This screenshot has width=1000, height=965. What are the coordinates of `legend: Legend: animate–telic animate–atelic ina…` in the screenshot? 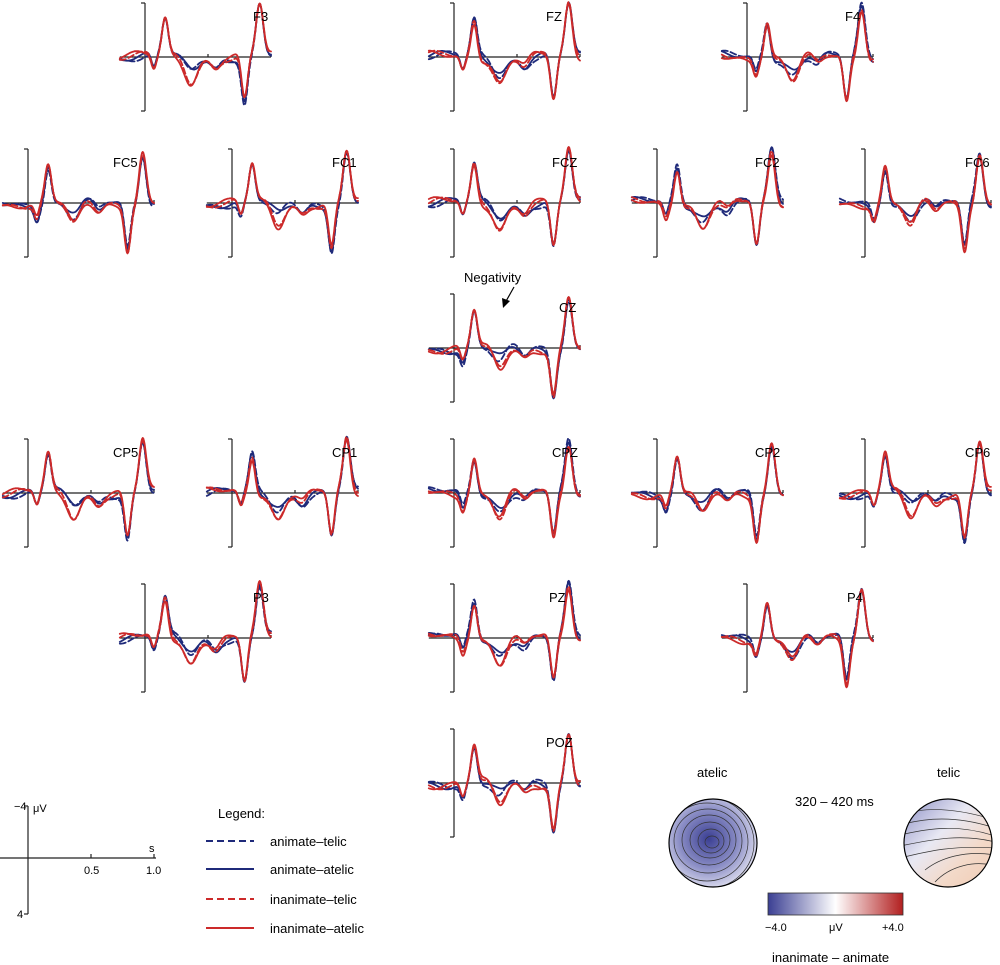 It's located at (285, 871).